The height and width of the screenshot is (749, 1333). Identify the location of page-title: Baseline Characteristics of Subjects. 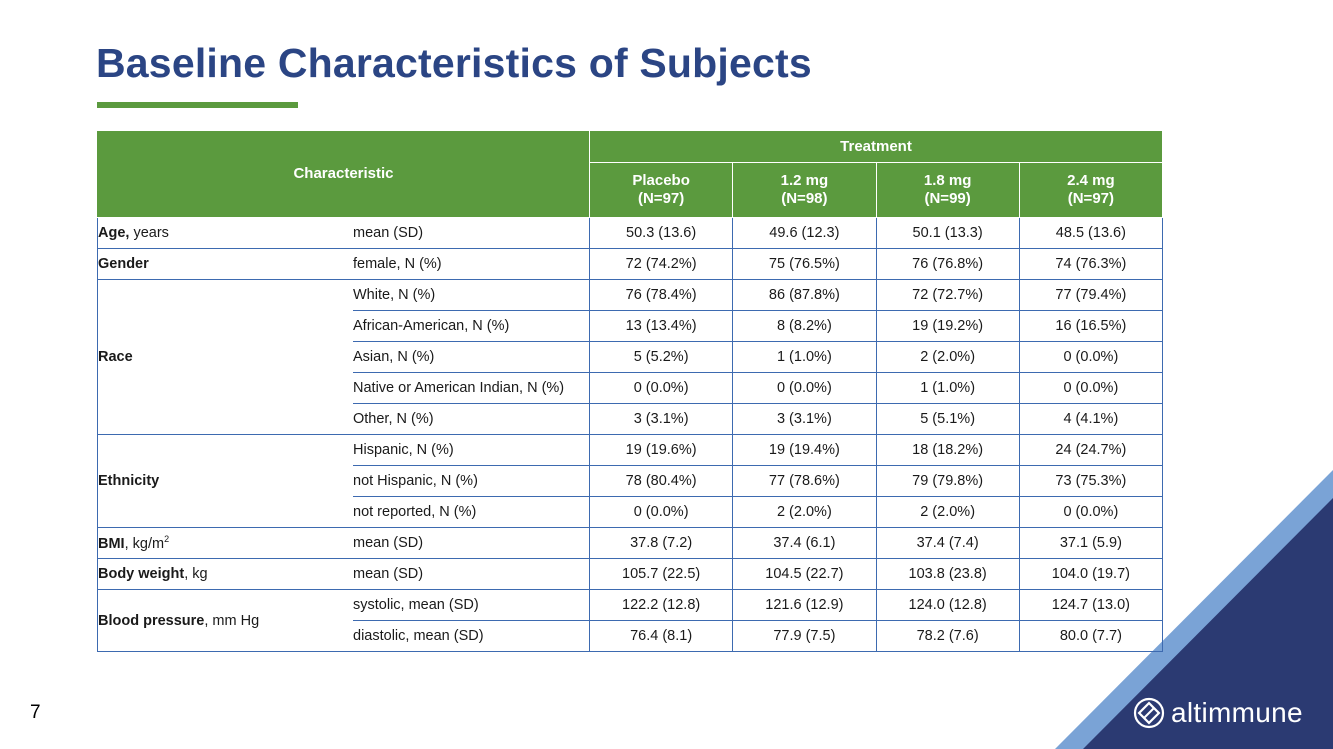
(454, 63).